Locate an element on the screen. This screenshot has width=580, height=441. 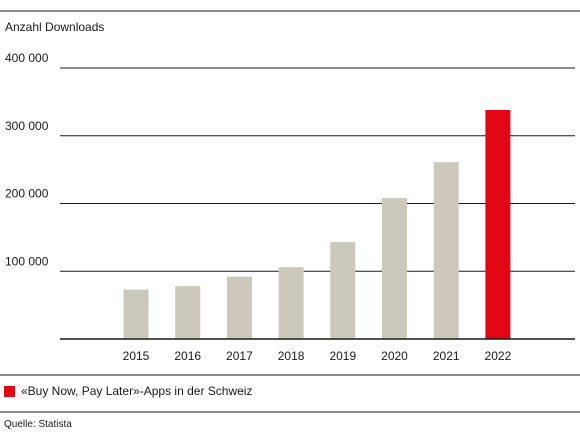
legend: «Buy Now, Pay Later»-Apps in der Schweiz is located at coordinates (128, 391).